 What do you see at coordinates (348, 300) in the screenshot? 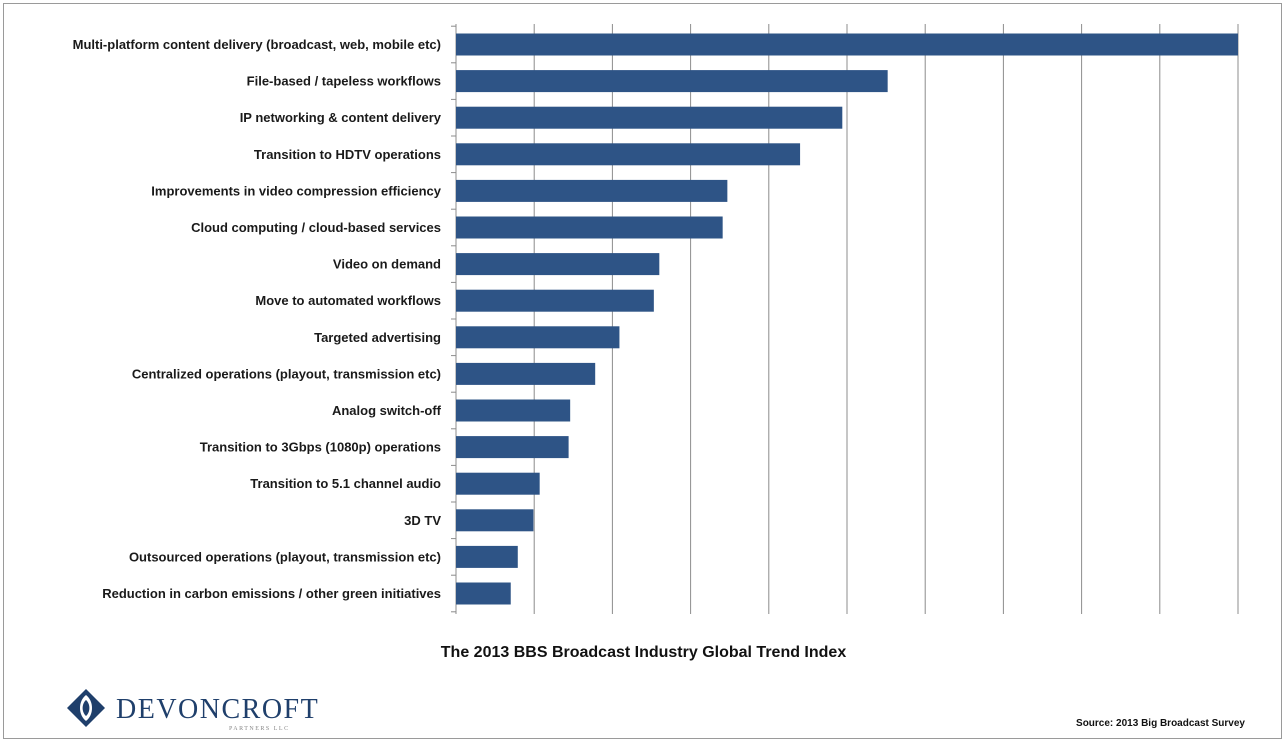
I see `category-label: Move to automated workflows` at bounding box center [348, 300].